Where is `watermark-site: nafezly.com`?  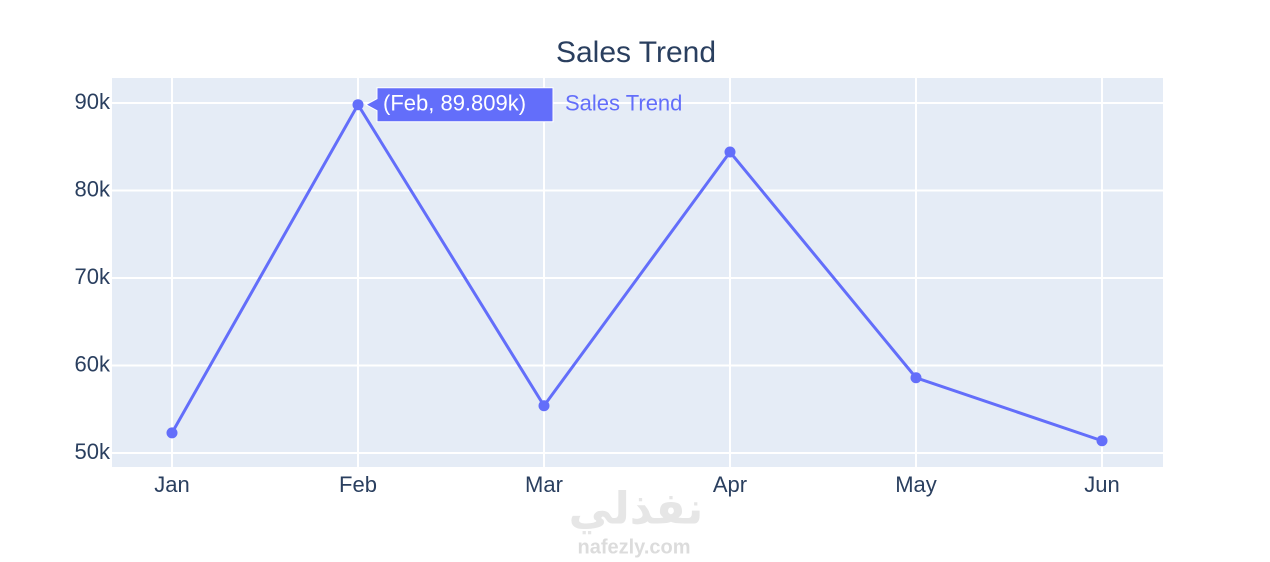
watermark-site: nafezly.com is located at coordinates (634, 547).